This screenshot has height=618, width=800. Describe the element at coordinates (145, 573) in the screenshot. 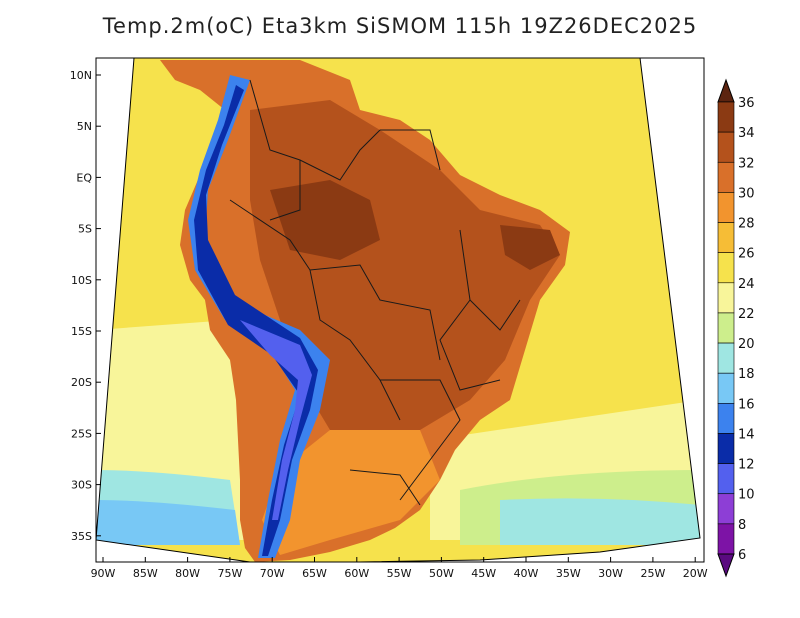

I see `lon-tick-label: 85W` at that location.